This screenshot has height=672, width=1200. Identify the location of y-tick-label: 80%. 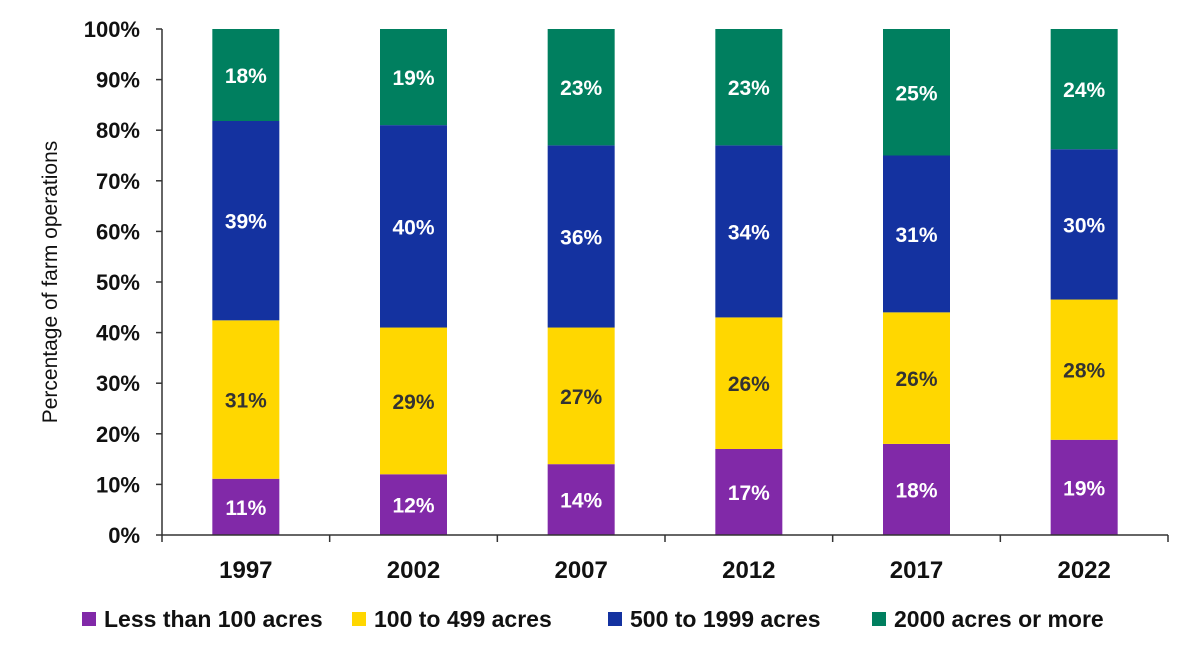
(118, 130).